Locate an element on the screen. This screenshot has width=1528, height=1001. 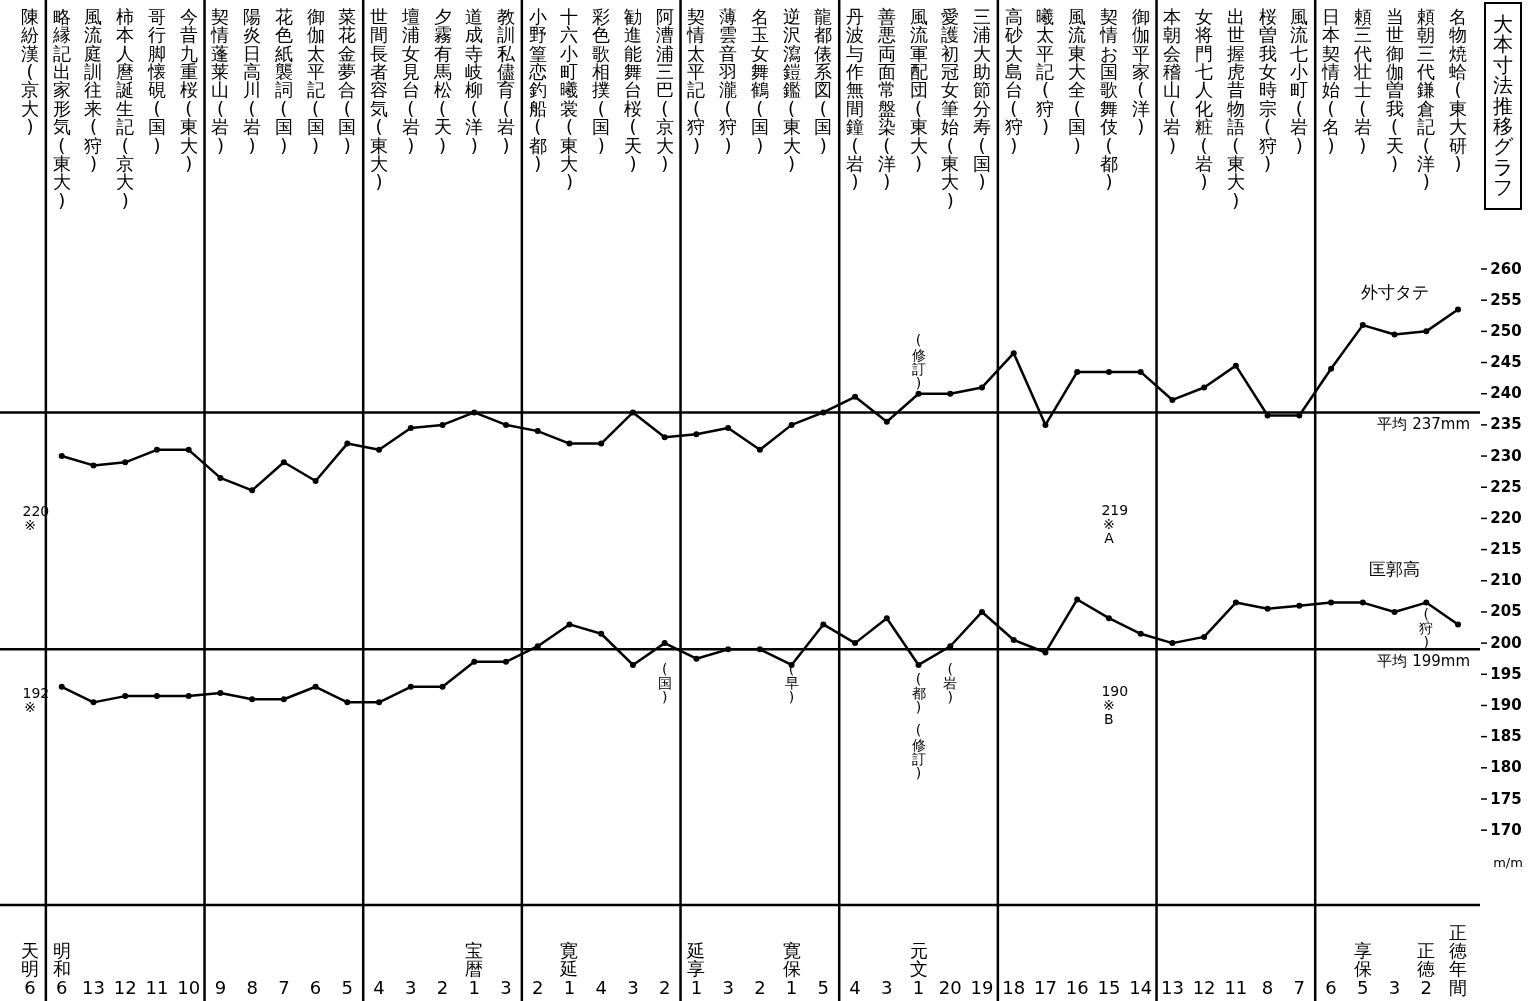
annotation: 190※B is located at coordinates (1115, 705).